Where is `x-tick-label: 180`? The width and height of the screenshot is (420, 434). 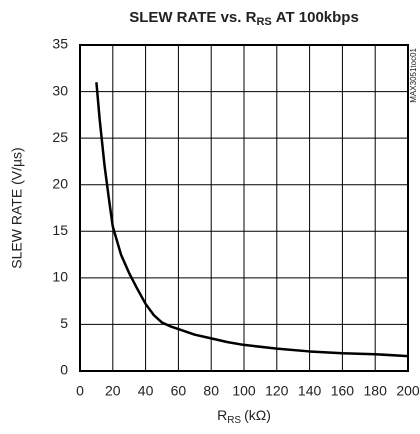 x-tick-label: 180 is located at coordinates (376, 391).